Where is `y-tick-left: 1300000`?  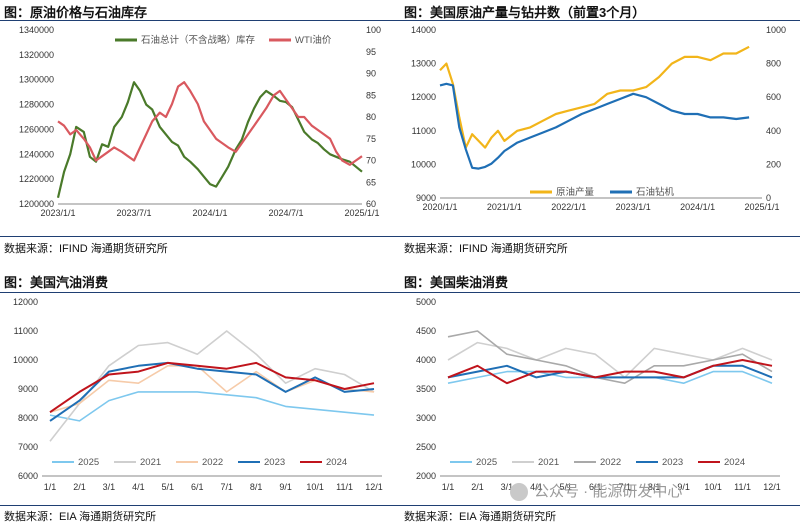 y-tick-left: 1300000 is located at coordinates (36, 80).